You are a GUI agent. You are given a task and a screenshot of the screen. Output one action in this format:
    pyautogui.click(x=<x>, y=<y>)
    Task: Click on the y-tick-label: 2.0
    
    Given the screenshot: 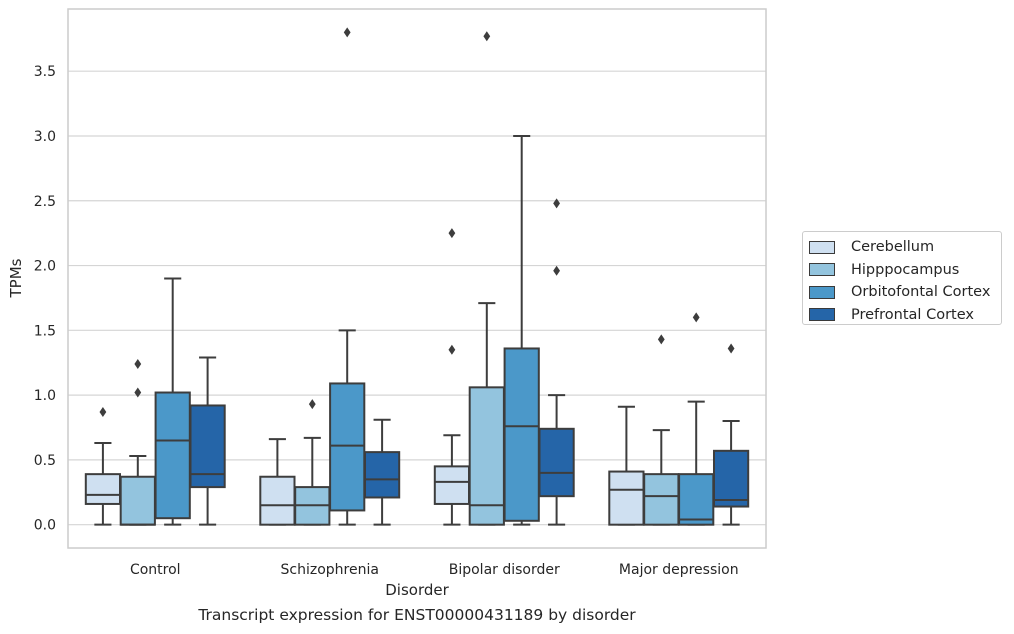 What is the action you would take?
    pyautogui.click(x=45, y=267)
    